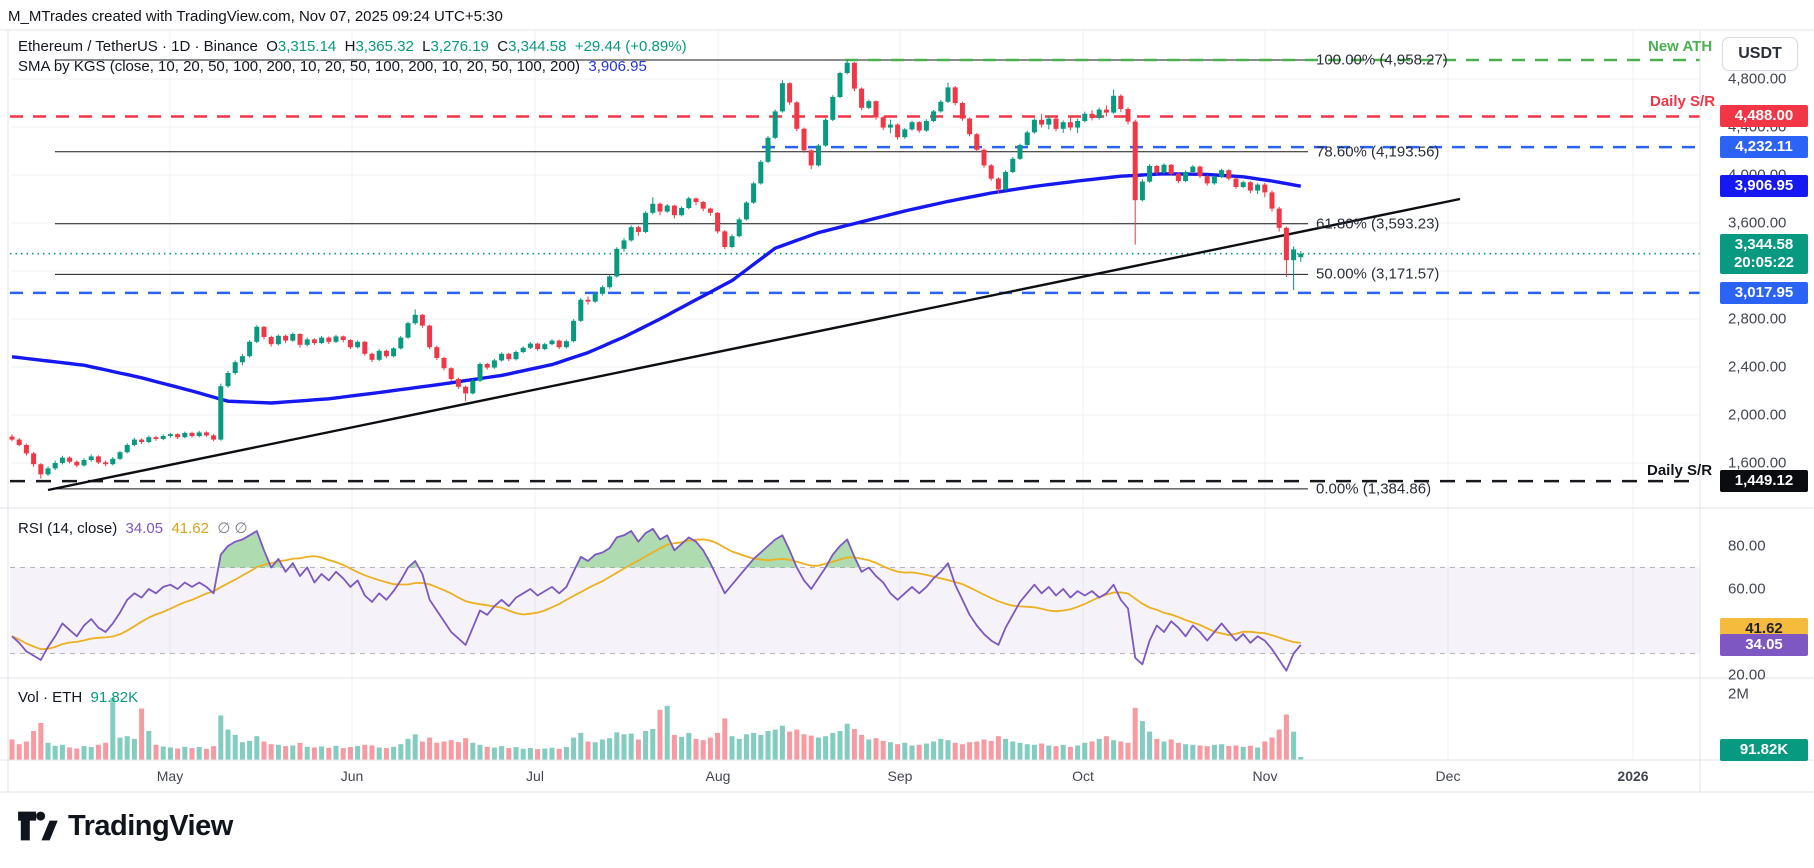  What do you see at coordinates (1738, 694) in the screenshot?
I see `volume-axis-tick: 2M` at bounding box center [1738, 694].